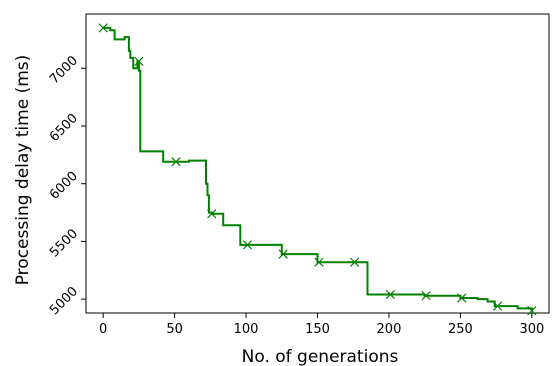 This screenshot has width=557, height=366. Describe the element at coordinates (460, 329) in the screenshot. I see `x-tick-label: 250` at that location.